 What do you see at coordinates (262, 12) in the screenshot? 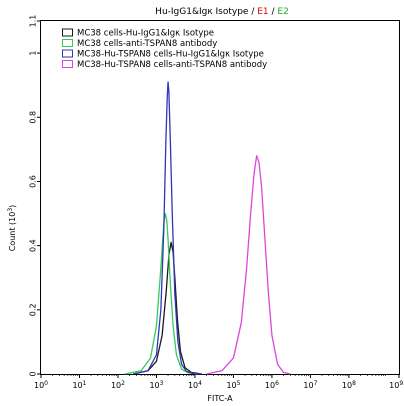
I see `title-gate1: E1` at bounding box center [262, 12].